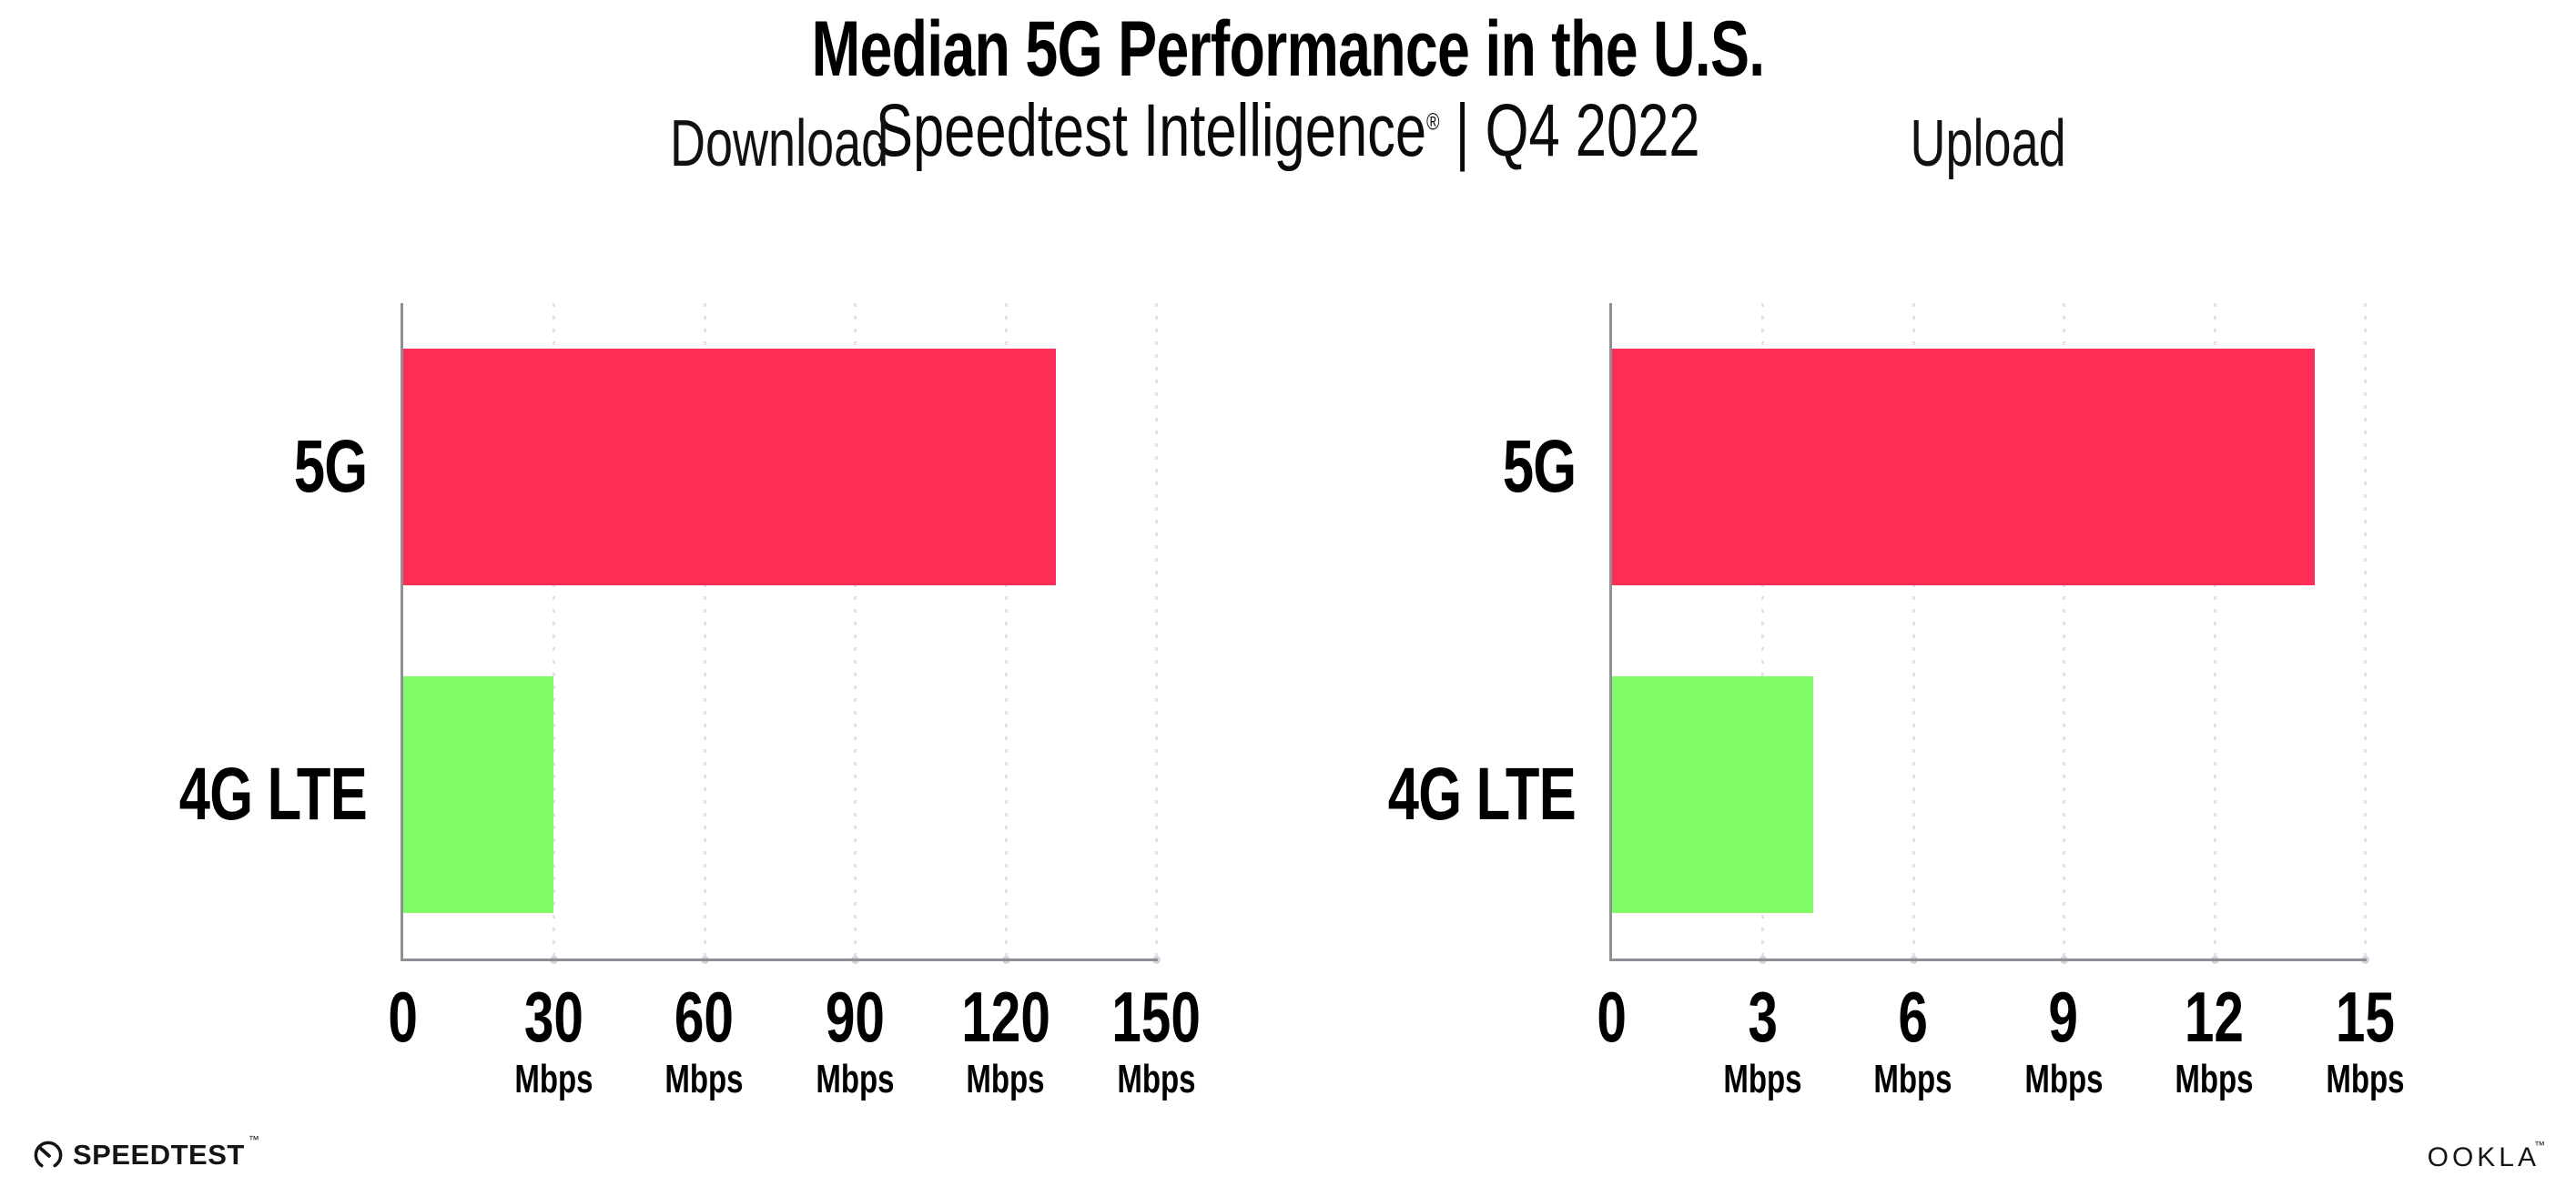 This screenshot has height=1197, width=2576. What do you see at coordinates (855, 1017) in the screenshot?
I see `x-tick-value: 90` at bounding box center [855, 1017].